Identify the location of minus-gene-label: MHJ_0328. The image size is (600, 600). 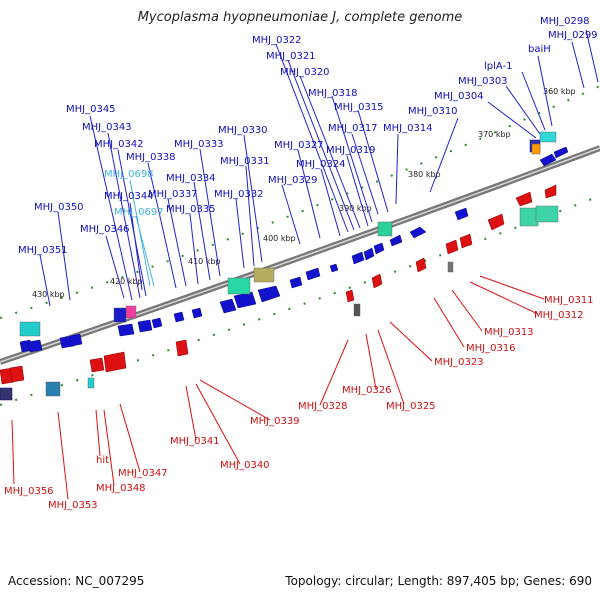
(323, 406).